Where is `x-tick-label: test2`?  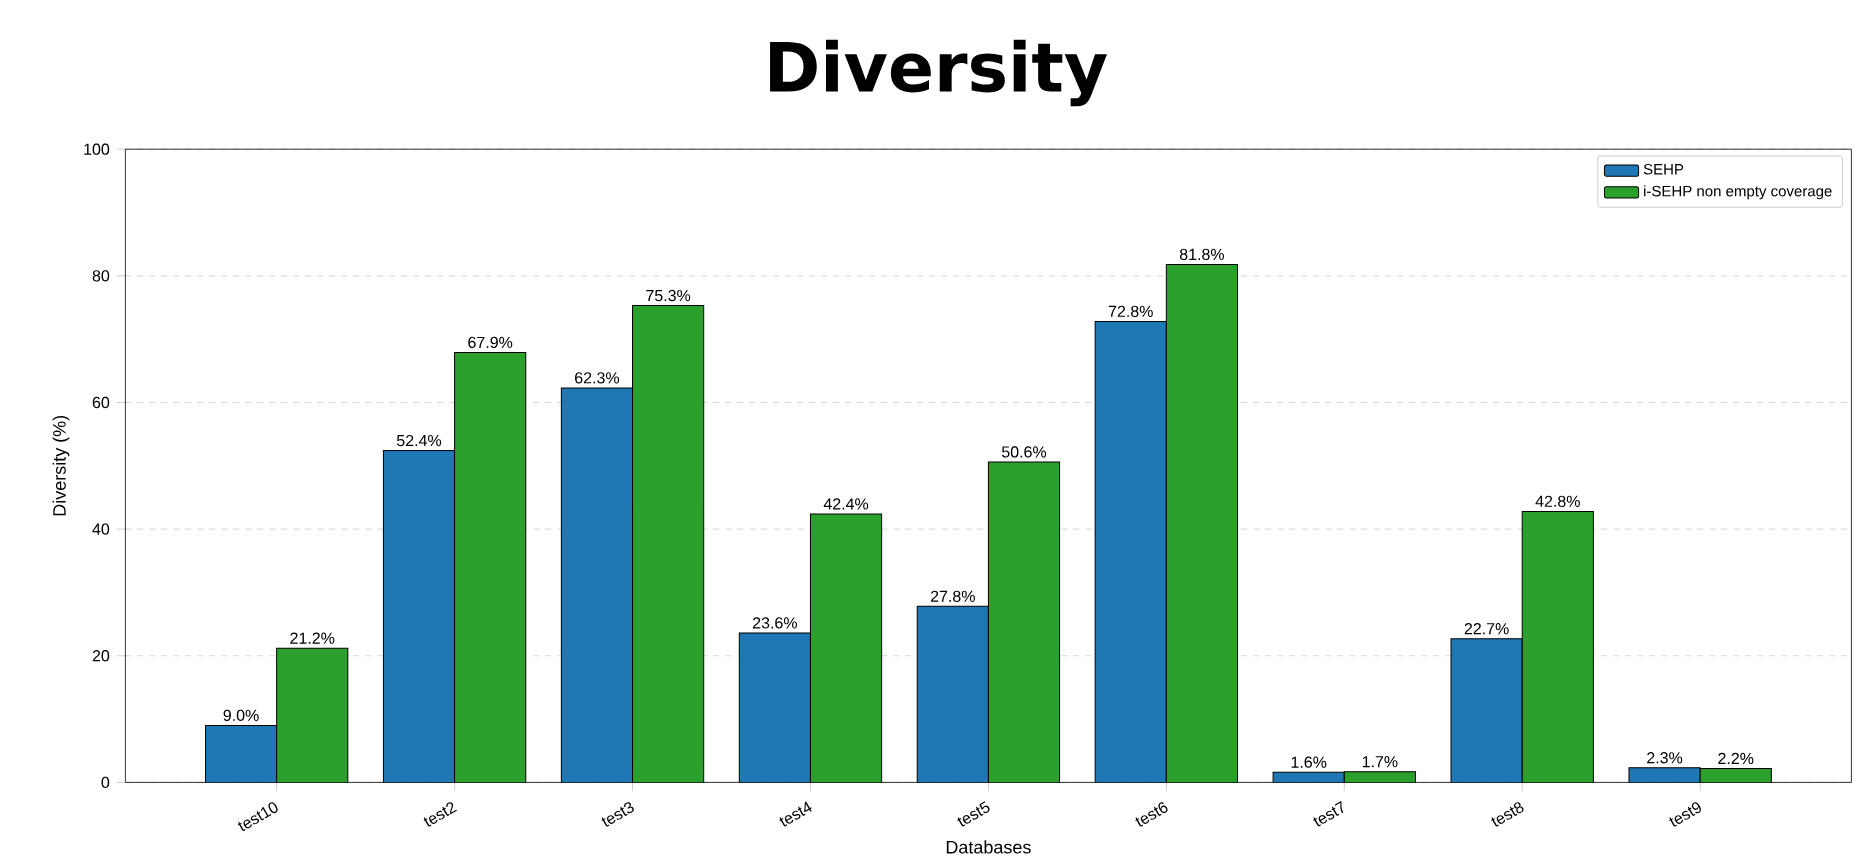 x-tick-label: test2 is located at coordinates (440, 814).